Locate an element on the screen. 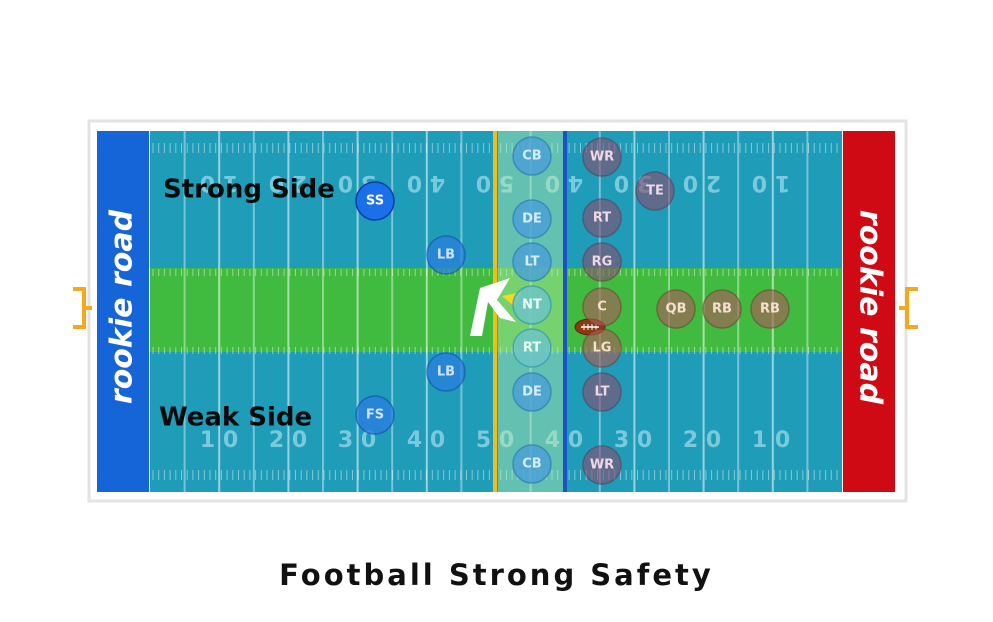  safety-fs-label: FS is located at coordinates (375, 415).